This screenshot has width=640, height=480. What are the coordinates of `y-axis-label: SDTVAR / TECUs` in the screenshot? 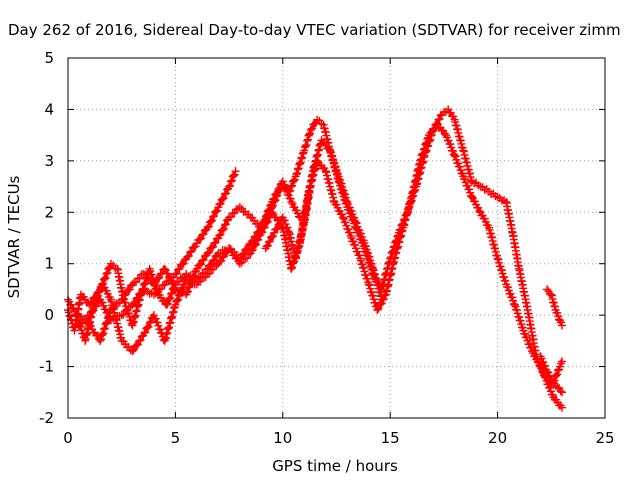 It's located at (14, 236).